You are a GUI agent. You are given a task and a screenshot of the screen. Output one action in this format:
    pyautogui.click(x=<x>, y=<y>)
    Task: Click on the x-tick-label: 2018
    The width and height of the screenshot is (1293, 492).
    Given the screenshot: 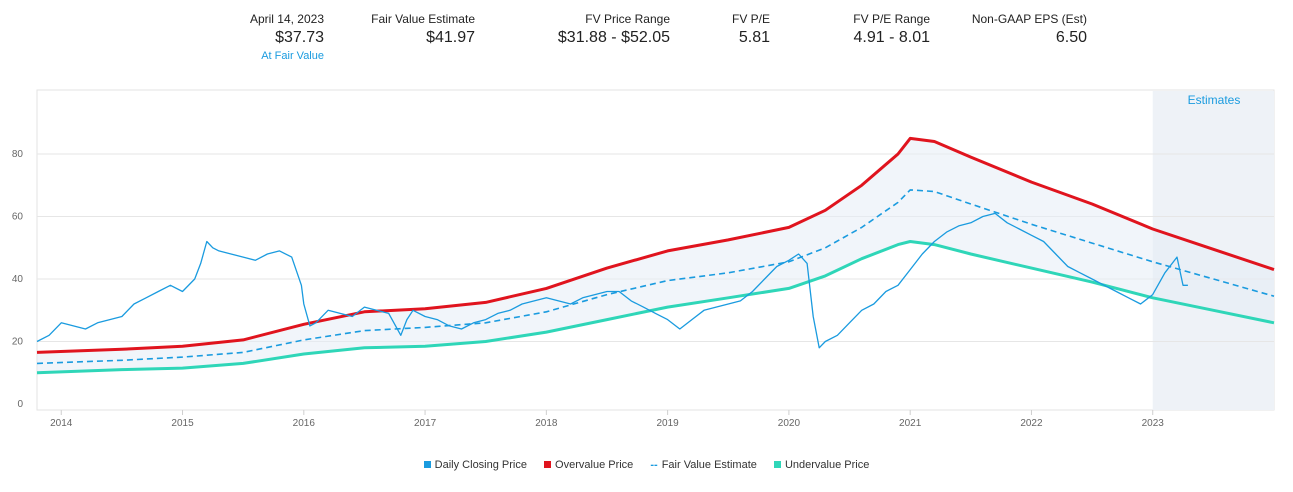 What is the action you would take?
    pyautogui.click(x=546, y=423)
    